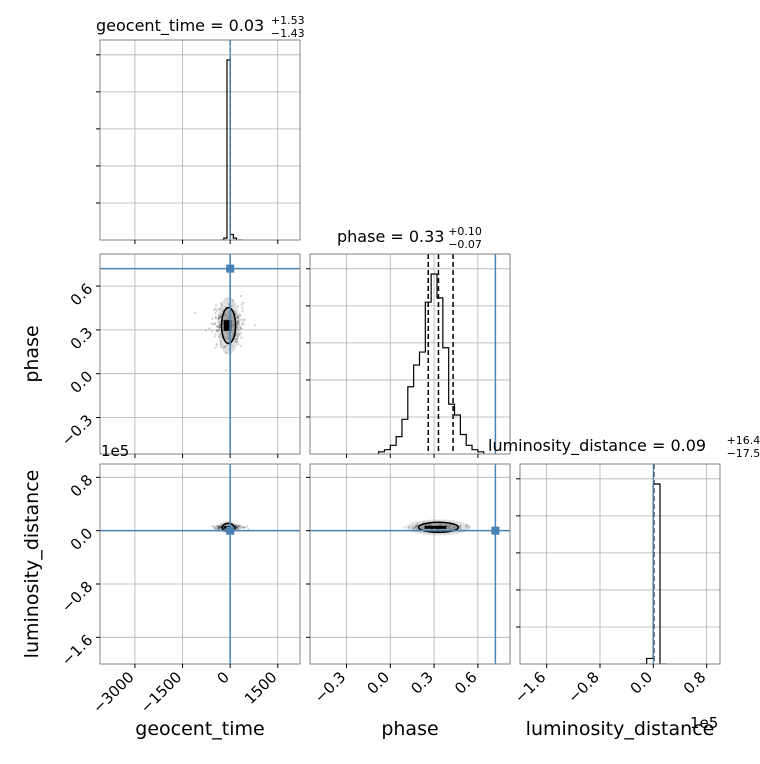 The height and width of the screenshot is (764, 760). I want to click on y-tick-label: 0.6, so click(82, 295).